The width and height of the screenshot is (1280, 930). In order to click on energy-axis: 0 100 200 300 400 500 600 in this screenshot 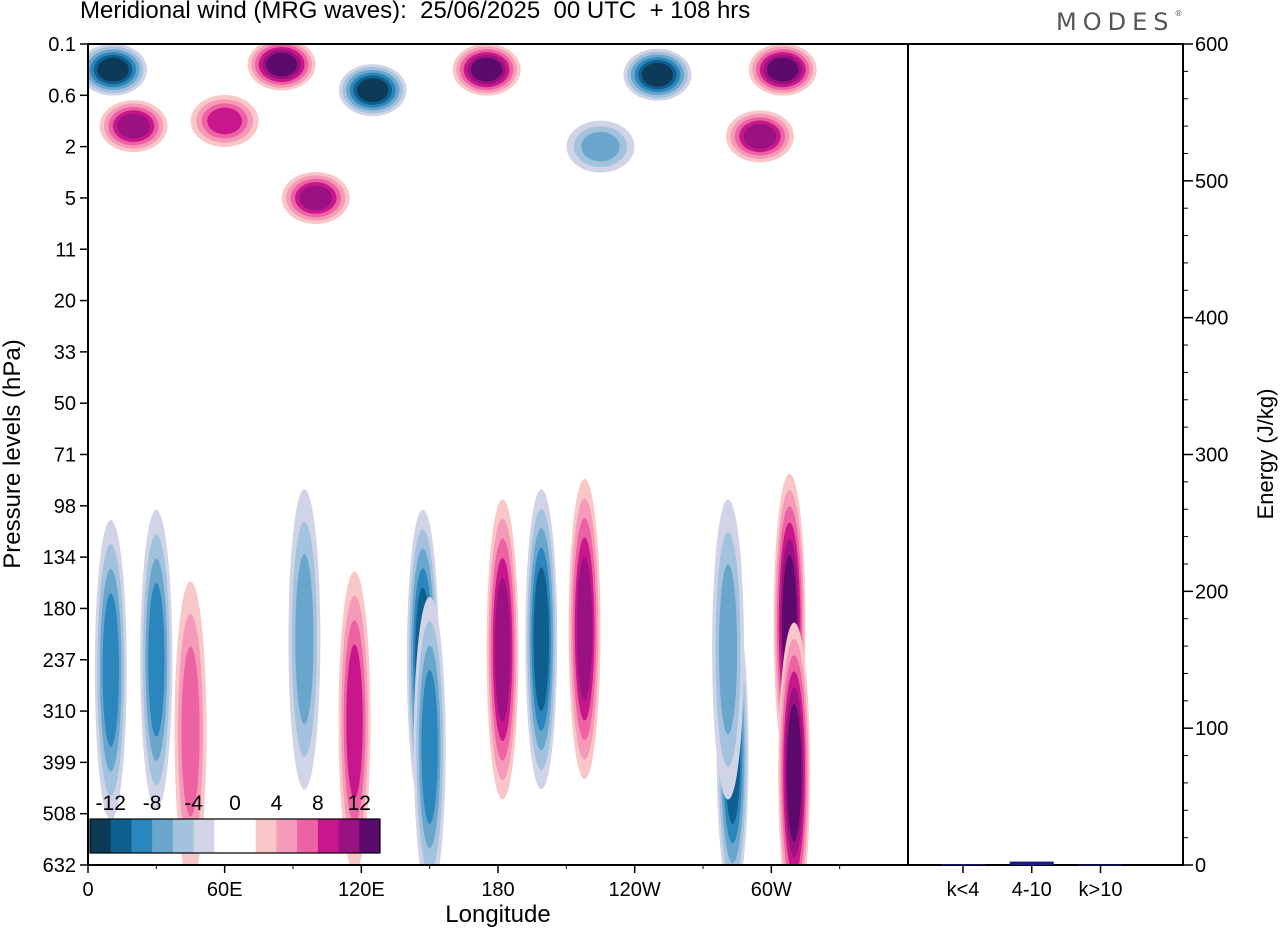, I will do `click(1205, 455)`.